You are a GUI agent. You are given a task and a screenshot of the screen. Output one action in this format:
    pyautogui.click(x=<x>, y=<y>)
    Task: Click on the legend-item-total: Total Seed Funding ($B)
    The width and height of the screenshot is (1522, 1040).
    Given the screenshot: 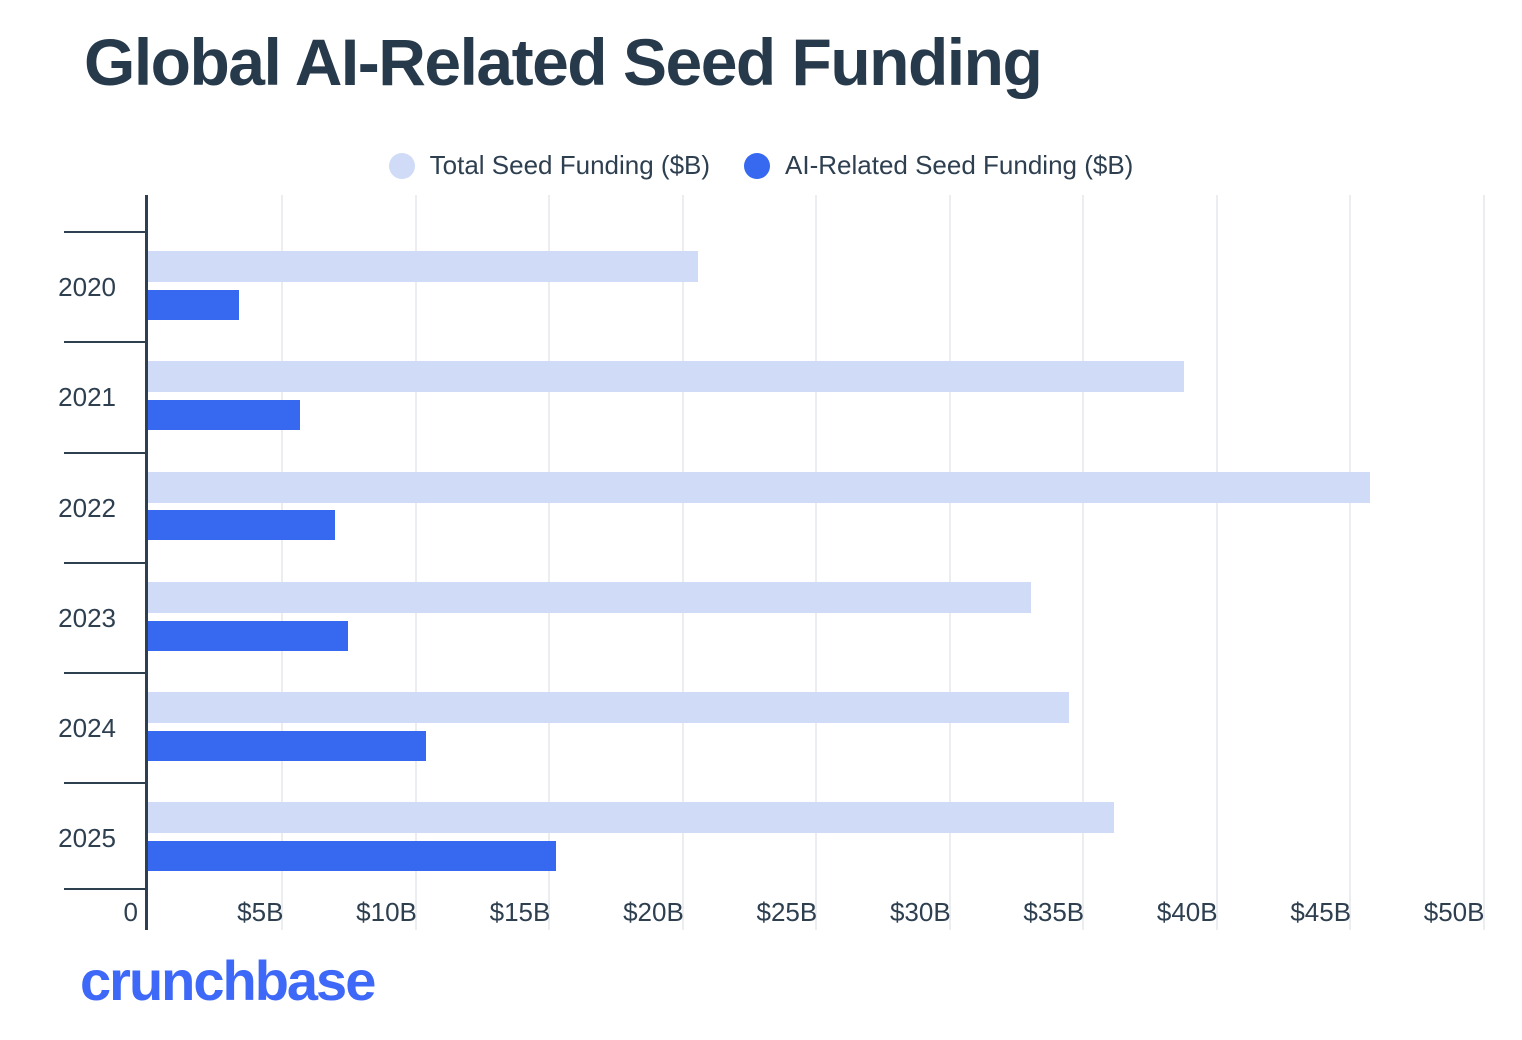 What is the action you would take?
    pyautogui.click(x=549, y=165)
    